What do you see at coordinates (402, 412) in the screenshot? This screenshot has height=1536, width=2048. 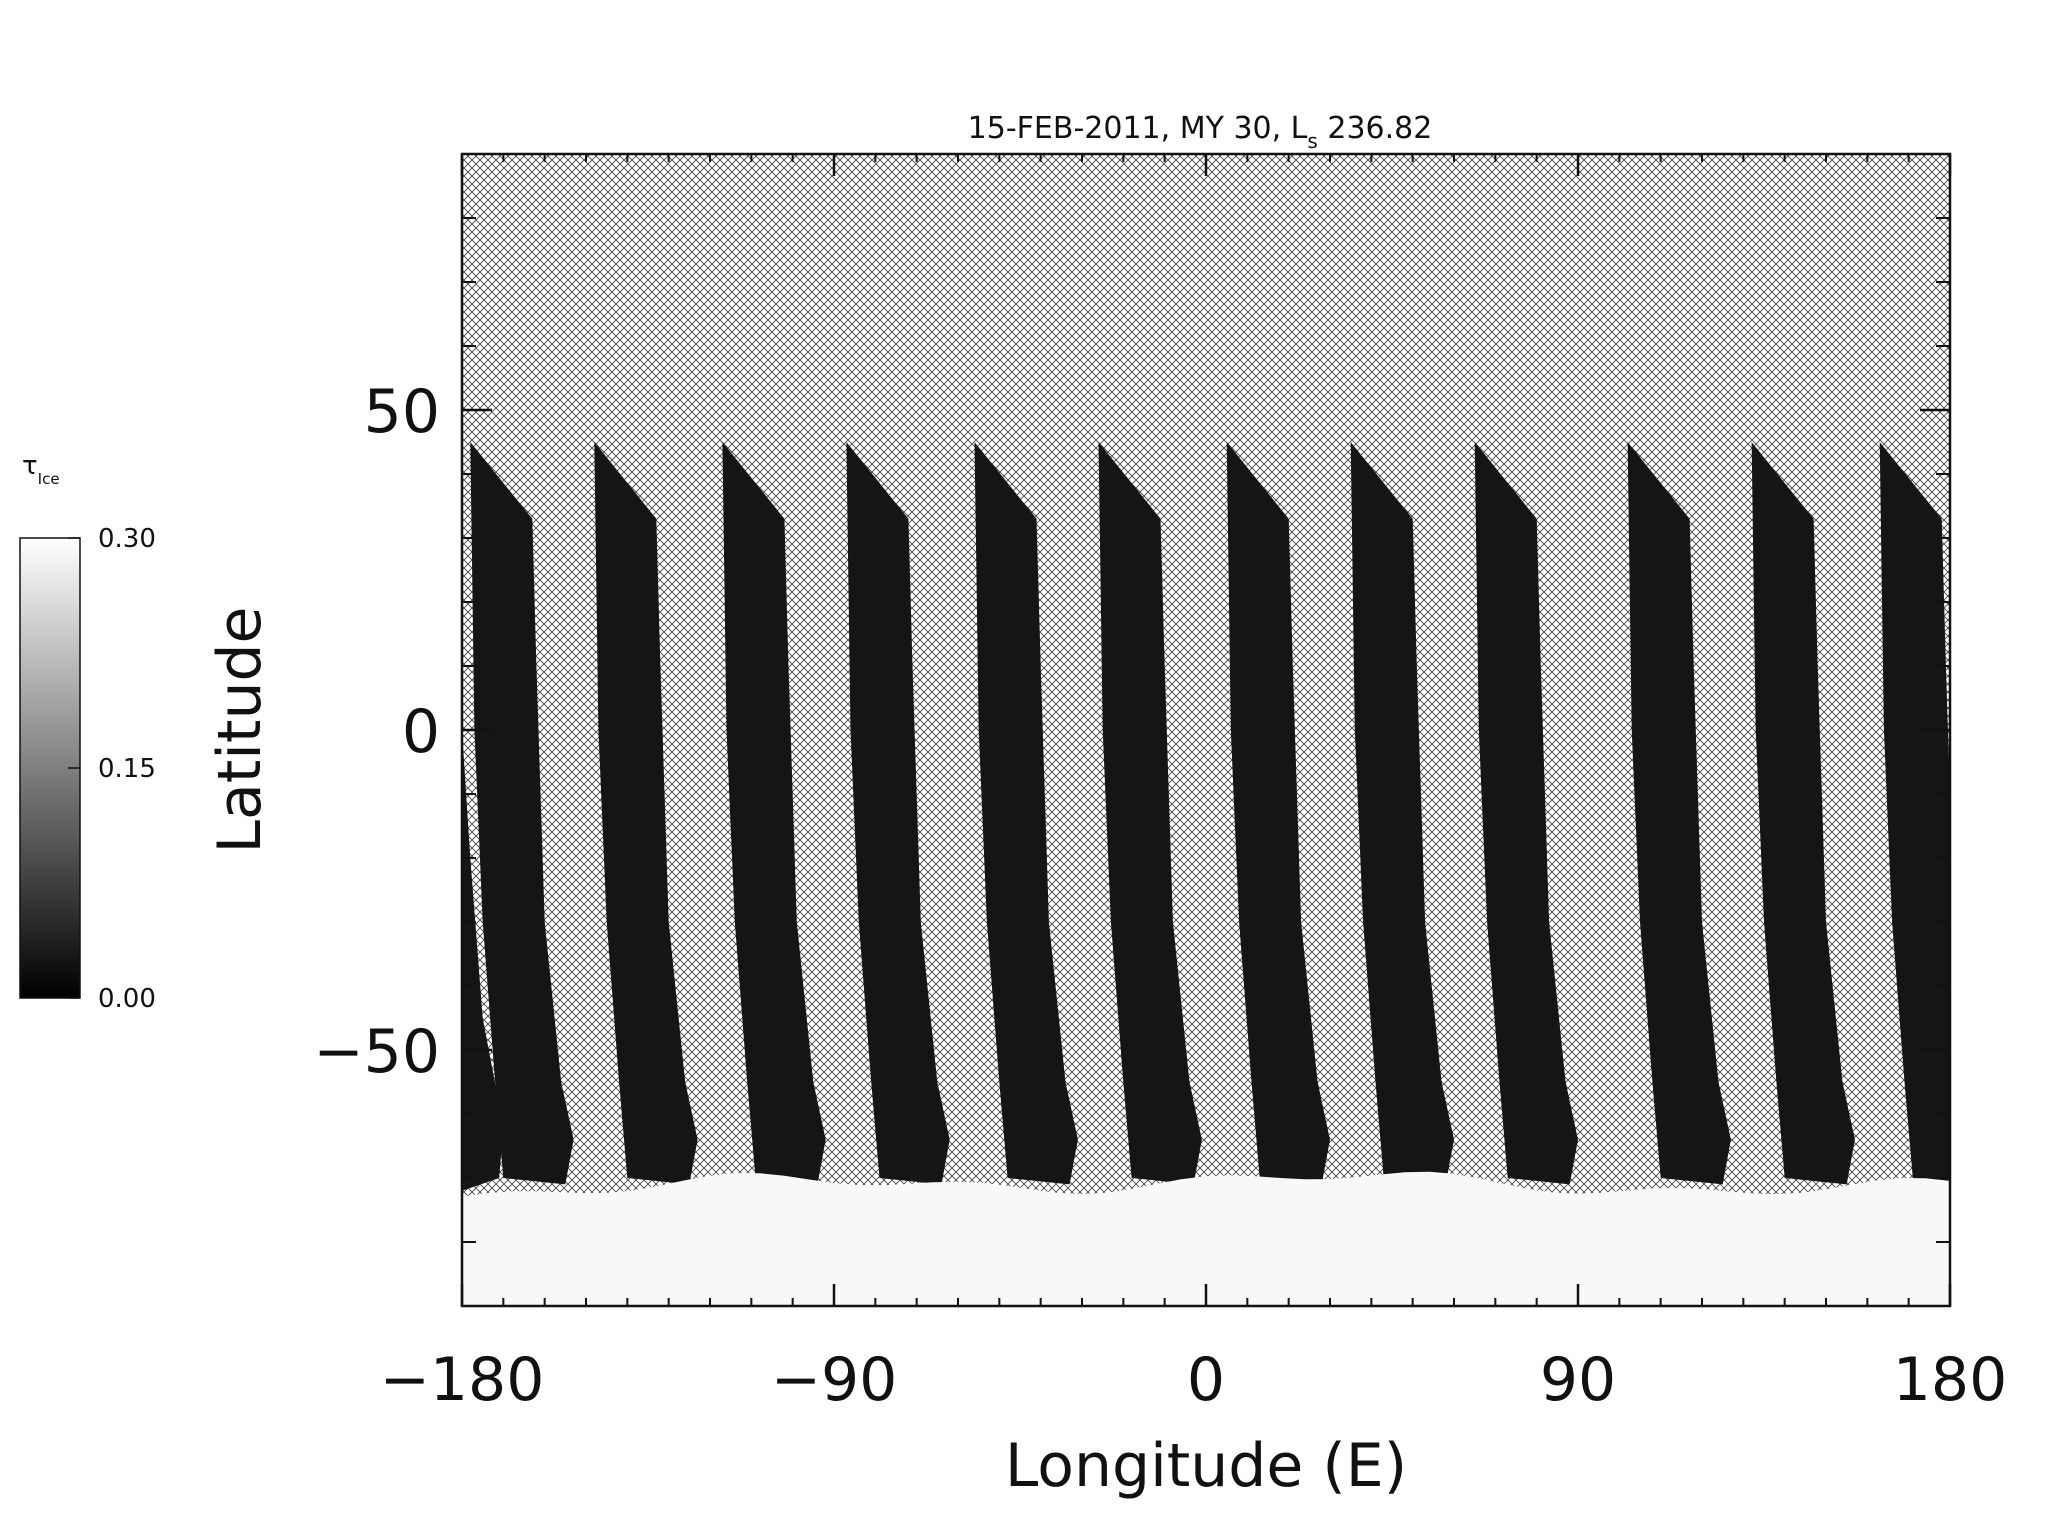 I see `y-tick-label: 50` at bounding box center [402, 412].